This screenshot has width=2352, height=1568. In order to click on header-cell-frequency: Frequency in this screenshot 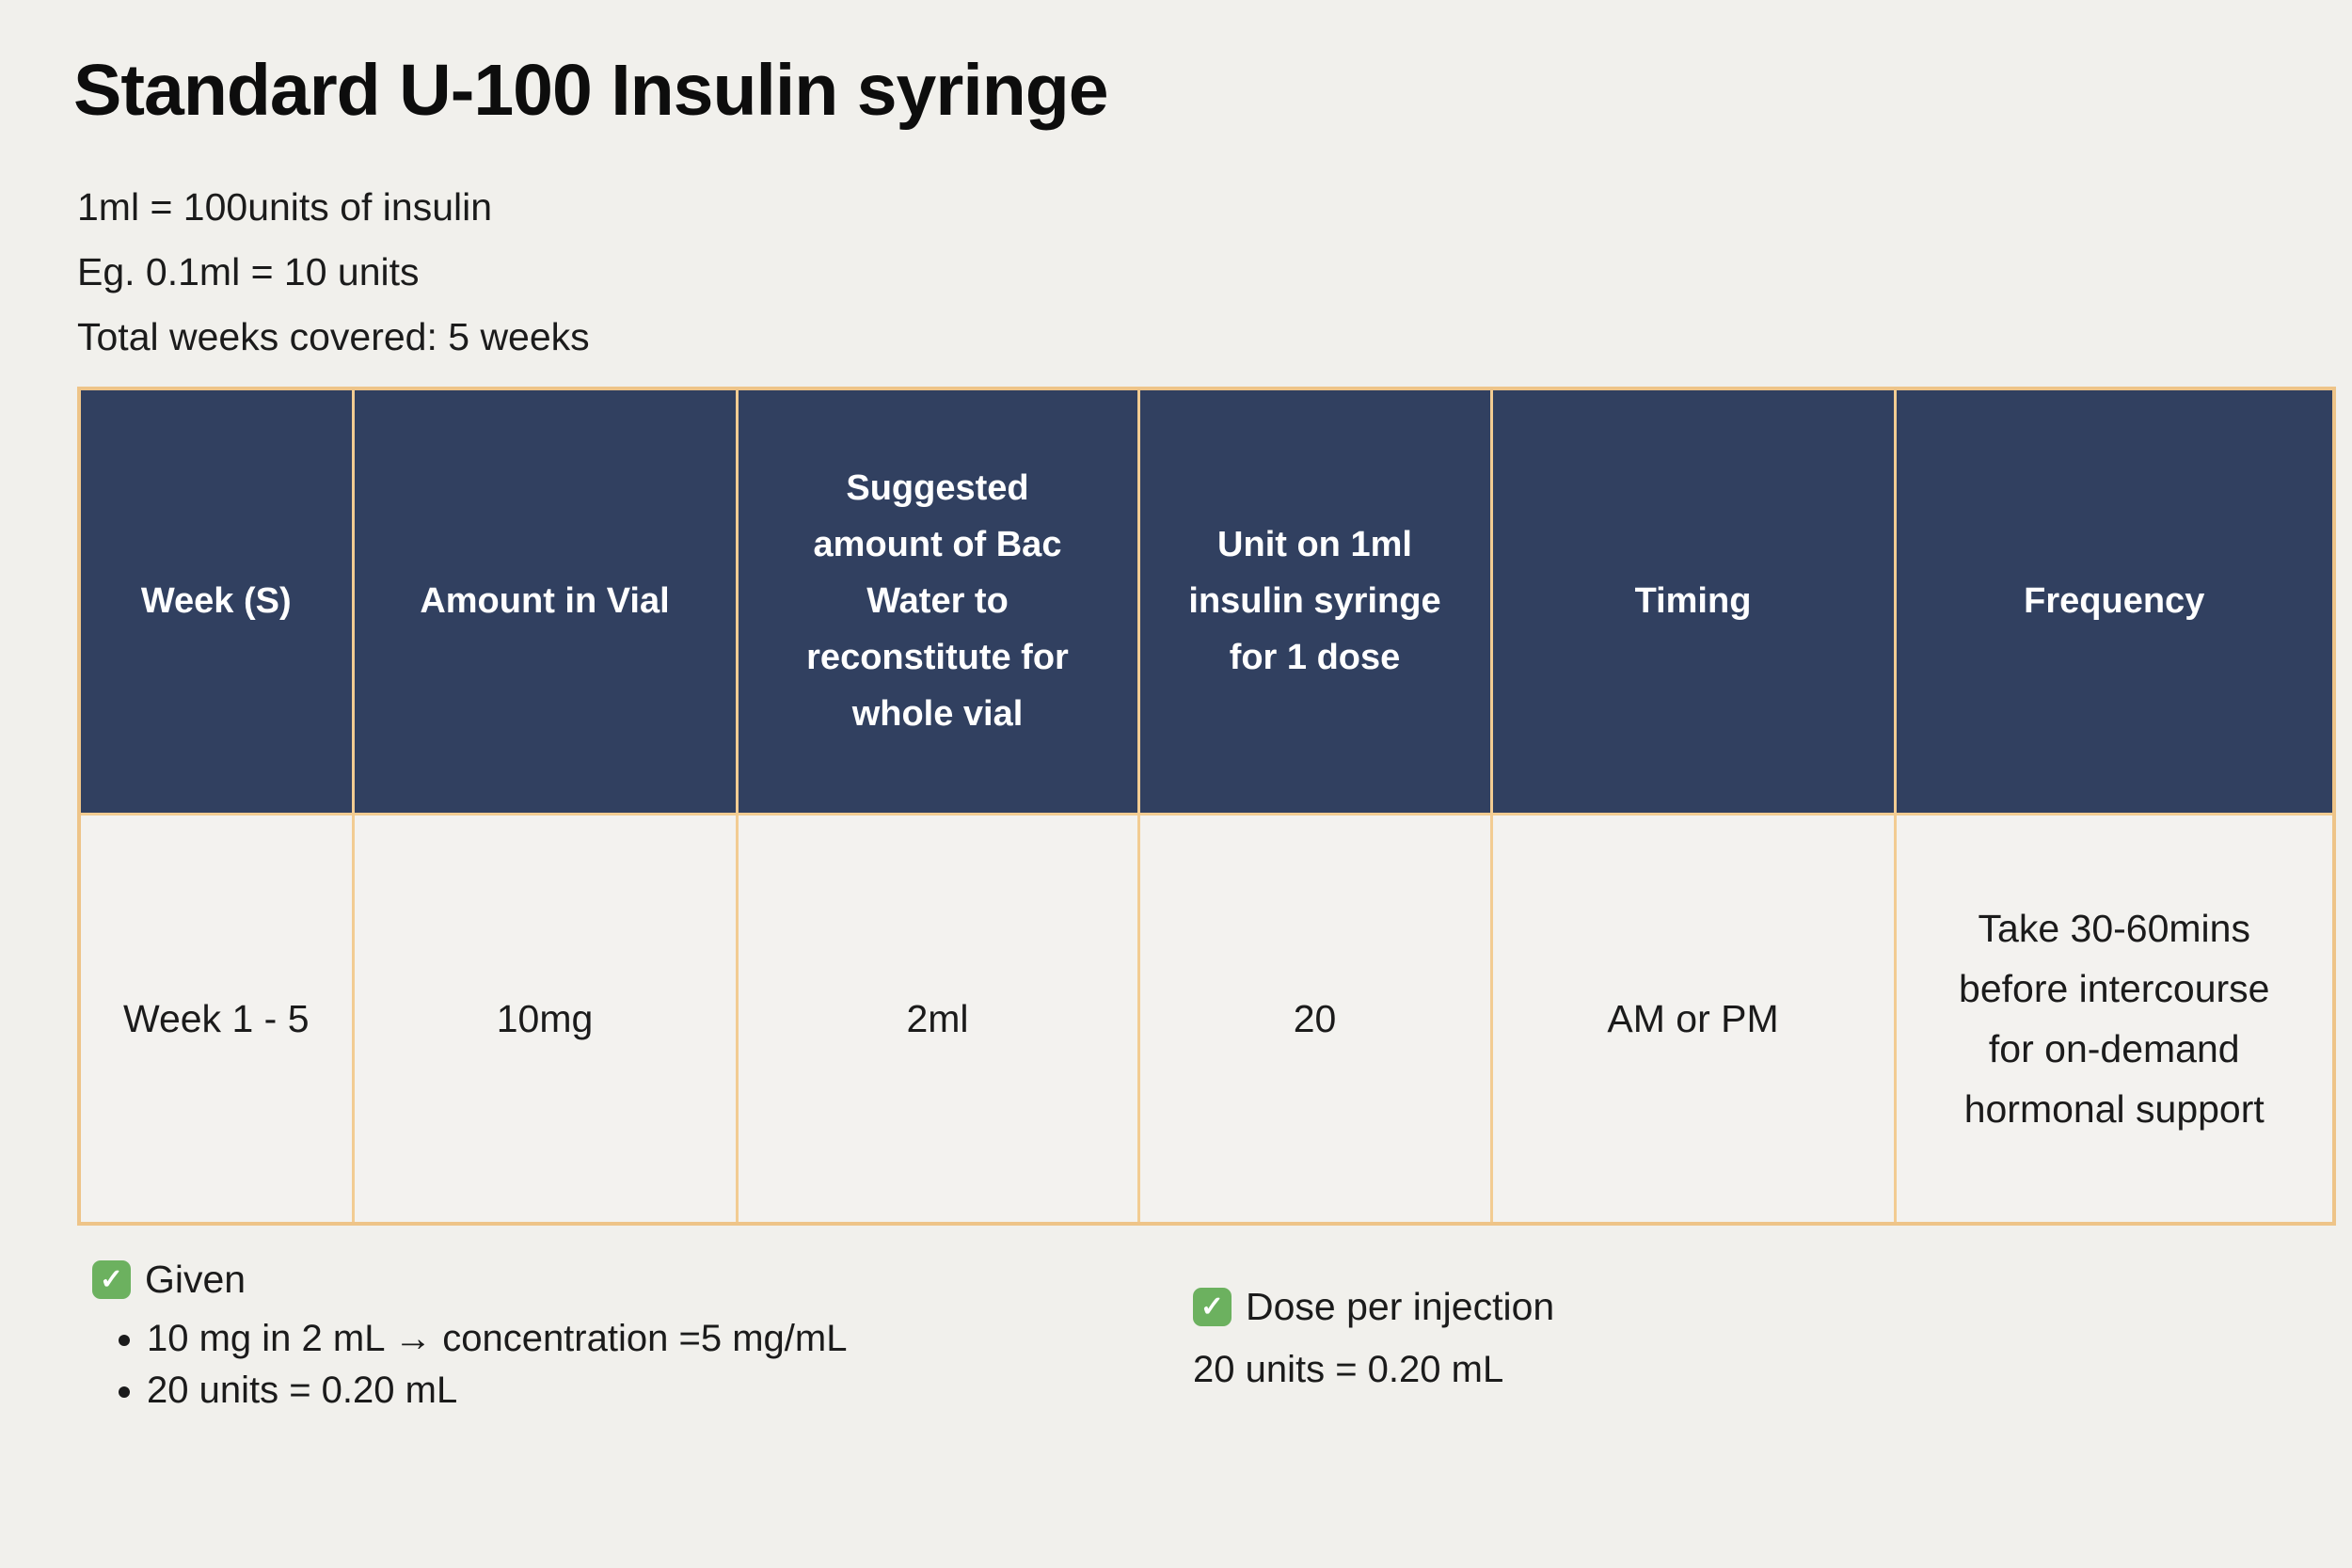, I will do `click(2114, 601)`.